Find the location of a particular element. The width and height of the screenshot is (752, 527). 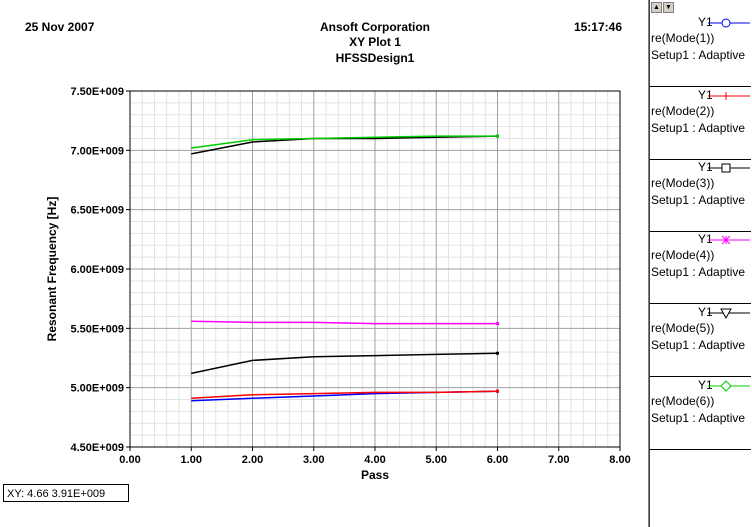

y-tick-label: 7.00E+009 is located at coordinates (97, 151).